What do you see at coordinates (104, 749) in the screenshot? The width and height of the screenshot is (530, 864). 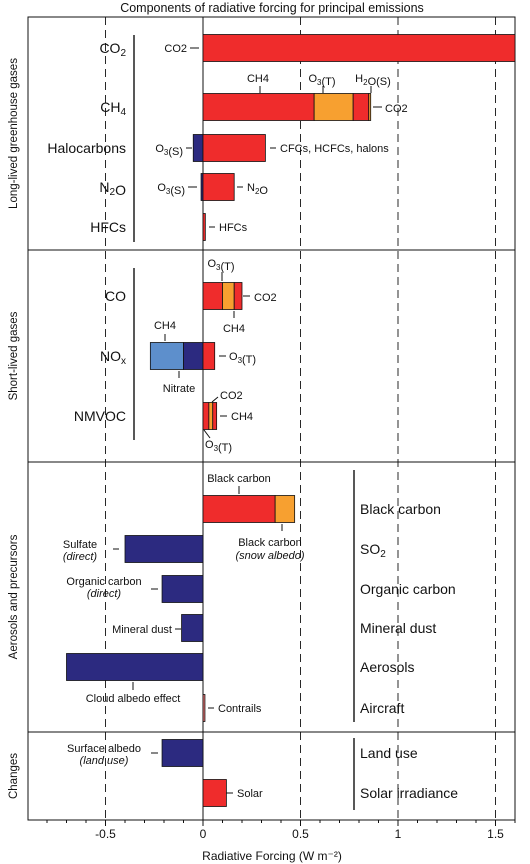 I see `annotation: Surface albedo` at bounding box center [104, 749].